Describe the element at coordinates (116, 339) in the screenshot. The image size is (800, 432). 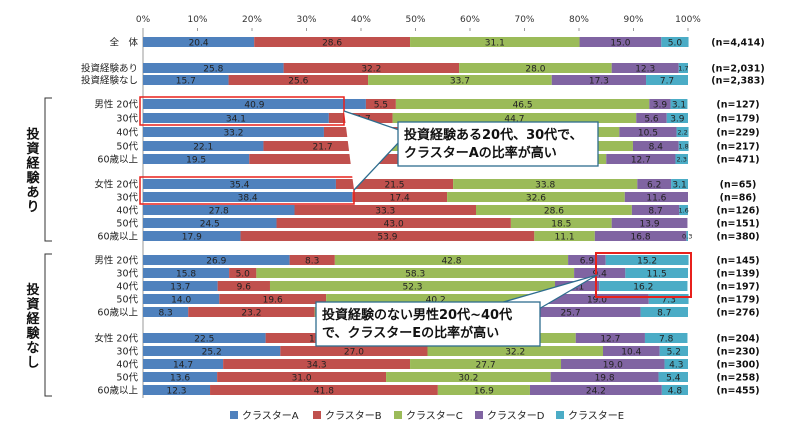
I see `category-label: 女性 20代` at that location.